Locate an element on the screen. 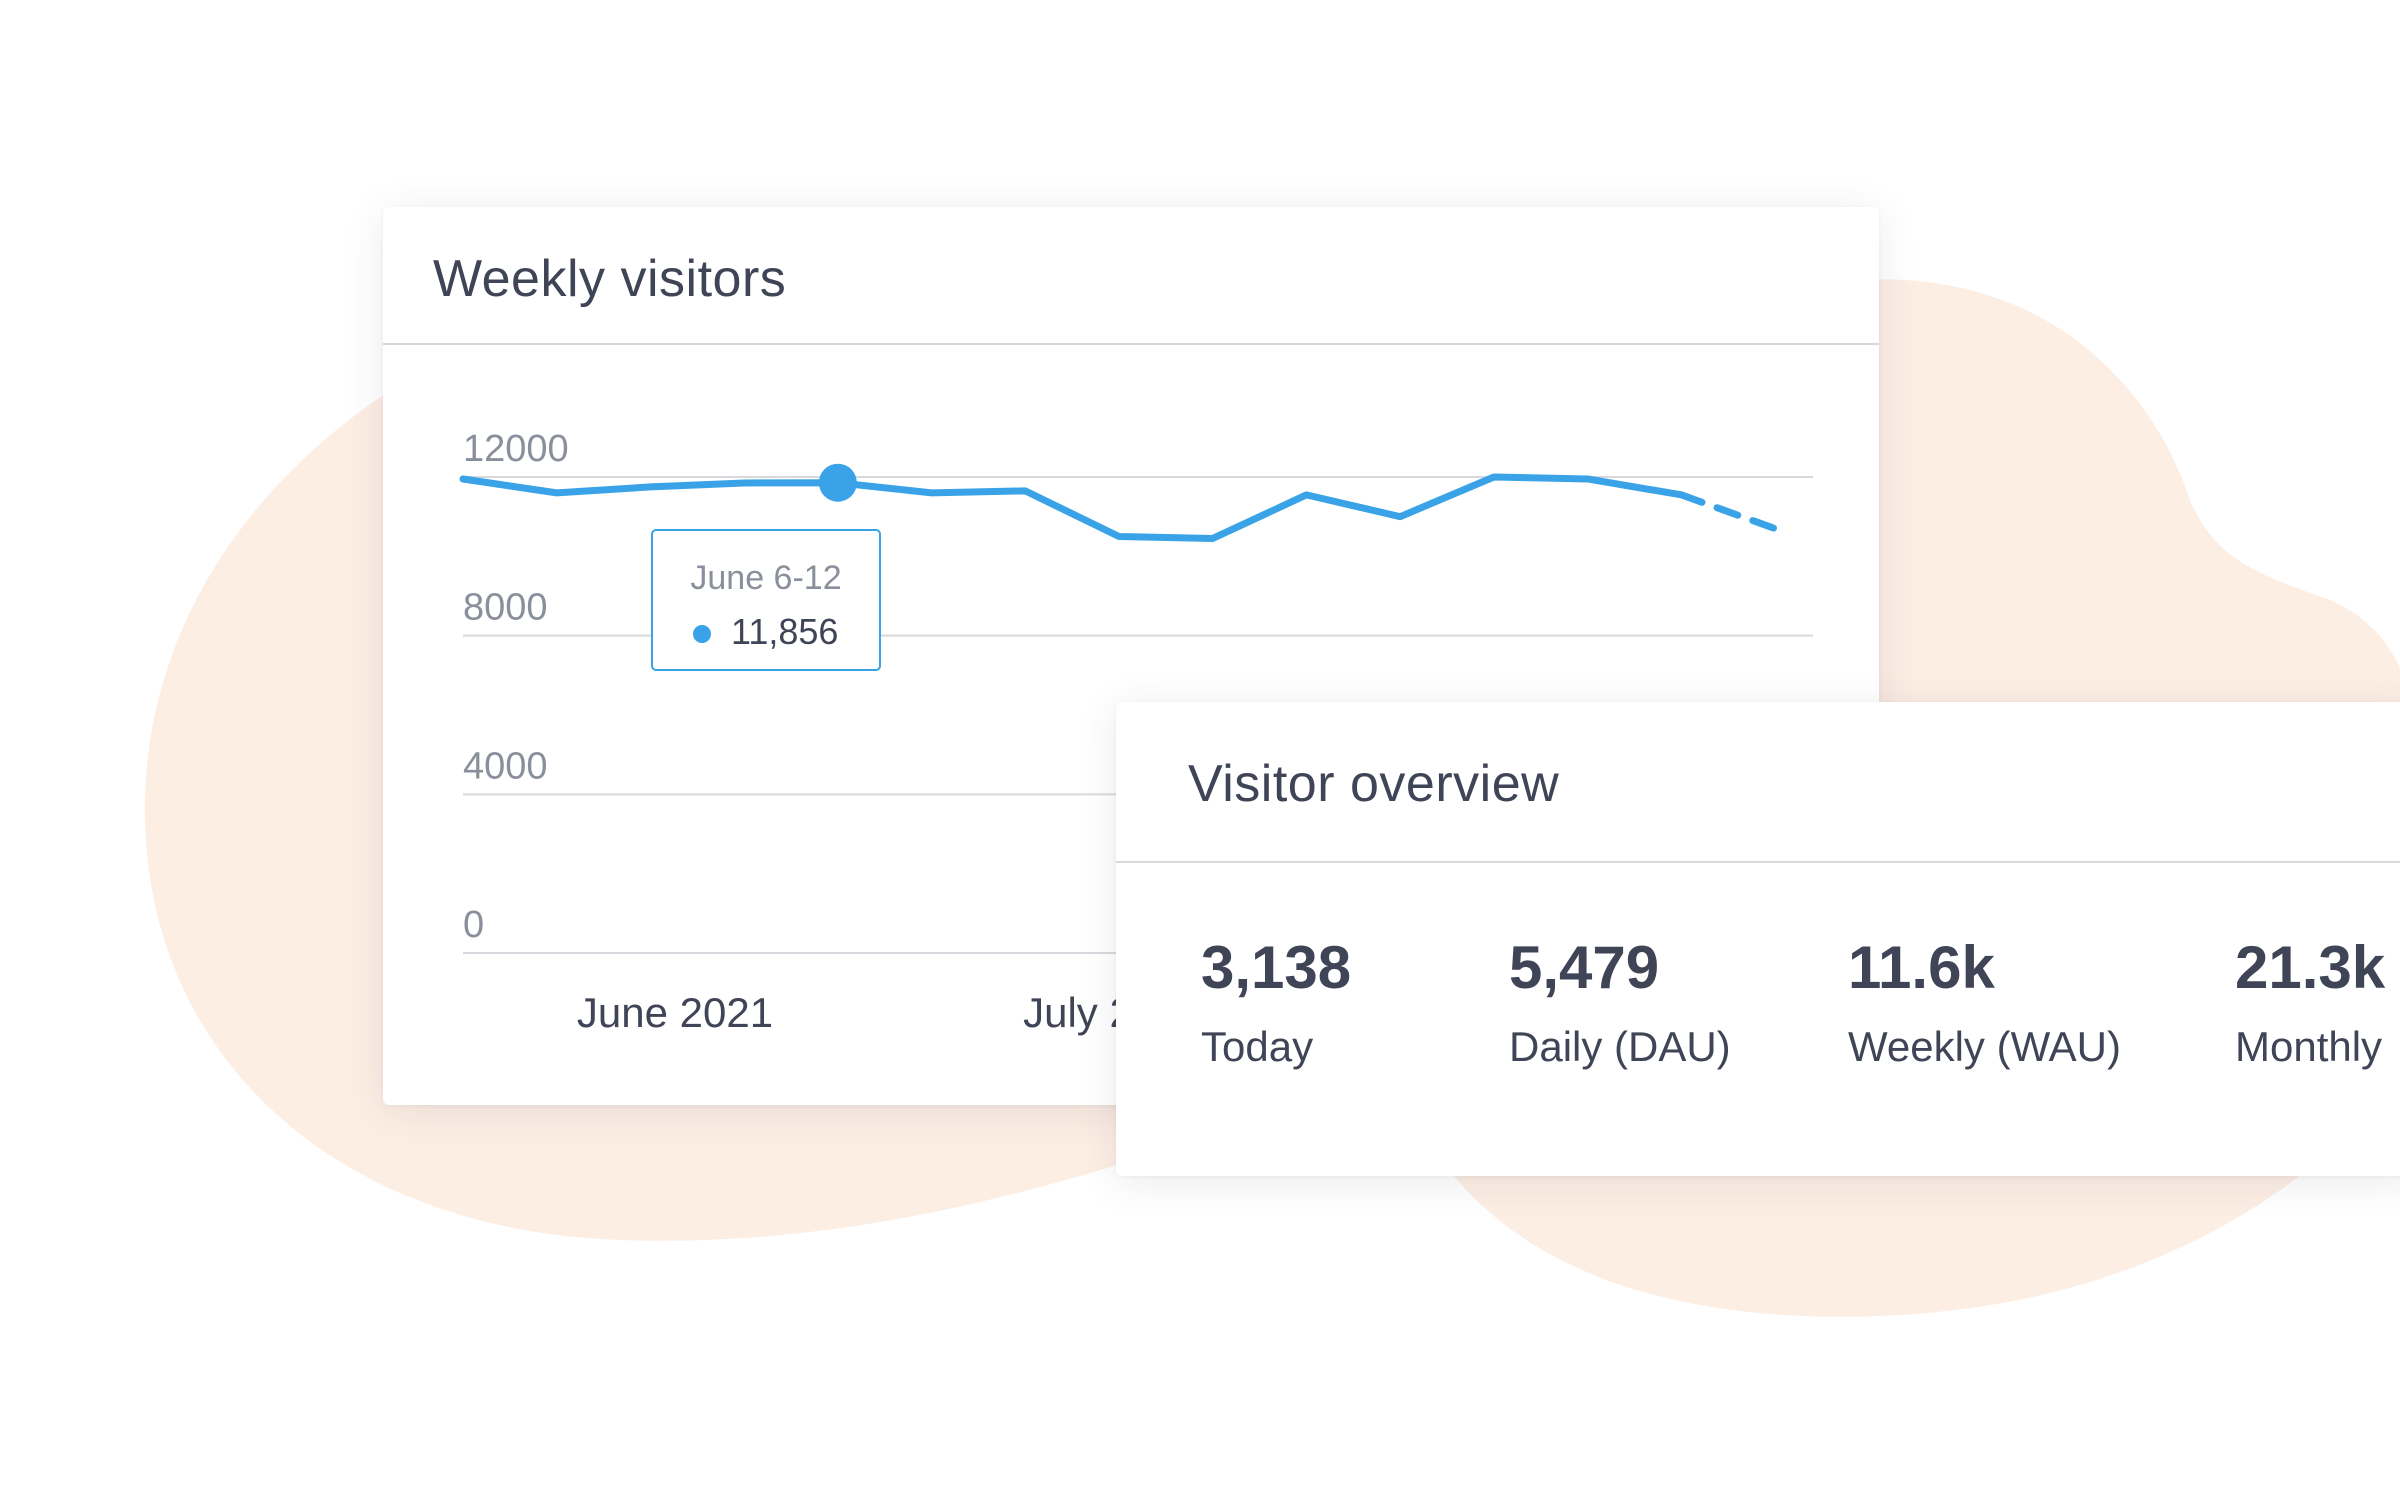  overview-card-divider is located at coordinates (1758, 862).